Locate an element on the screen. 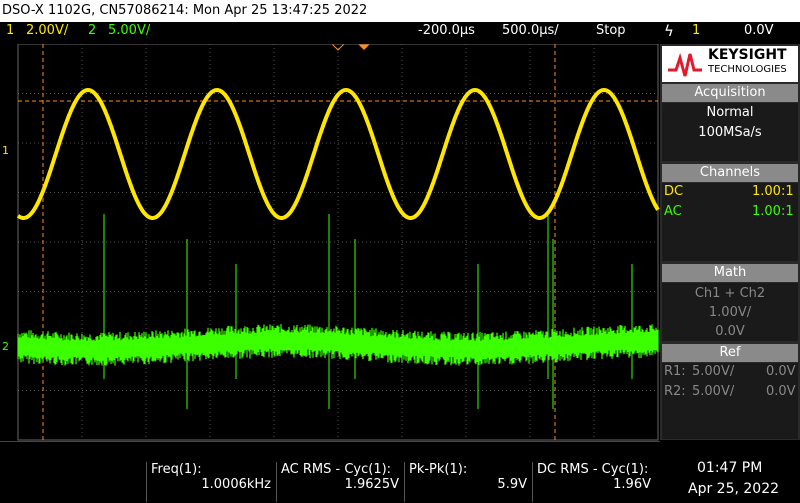 The width and height of the screenshot is (800, 503). ch1-num: 1 is located at coordinates (10, 30).